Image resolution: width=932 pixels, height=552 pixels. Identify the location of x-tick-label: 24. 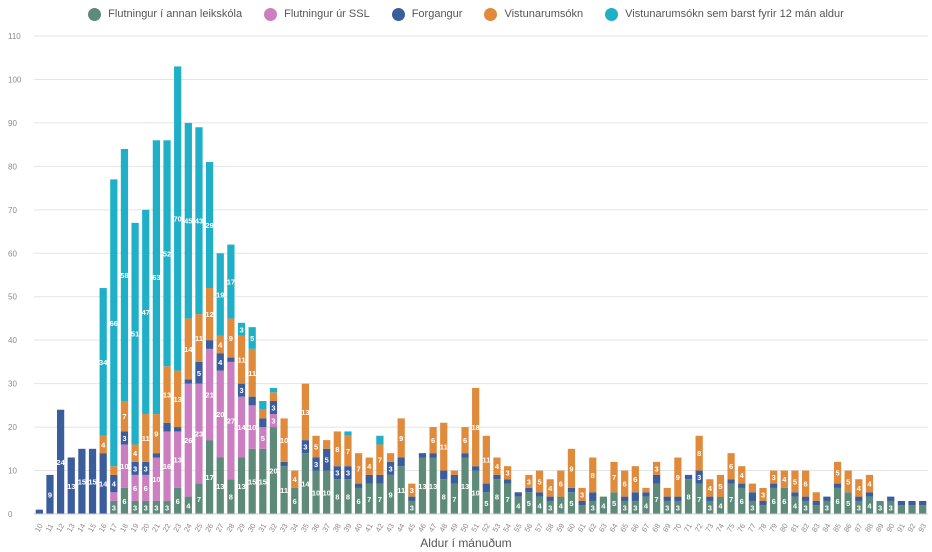
(188, 528).